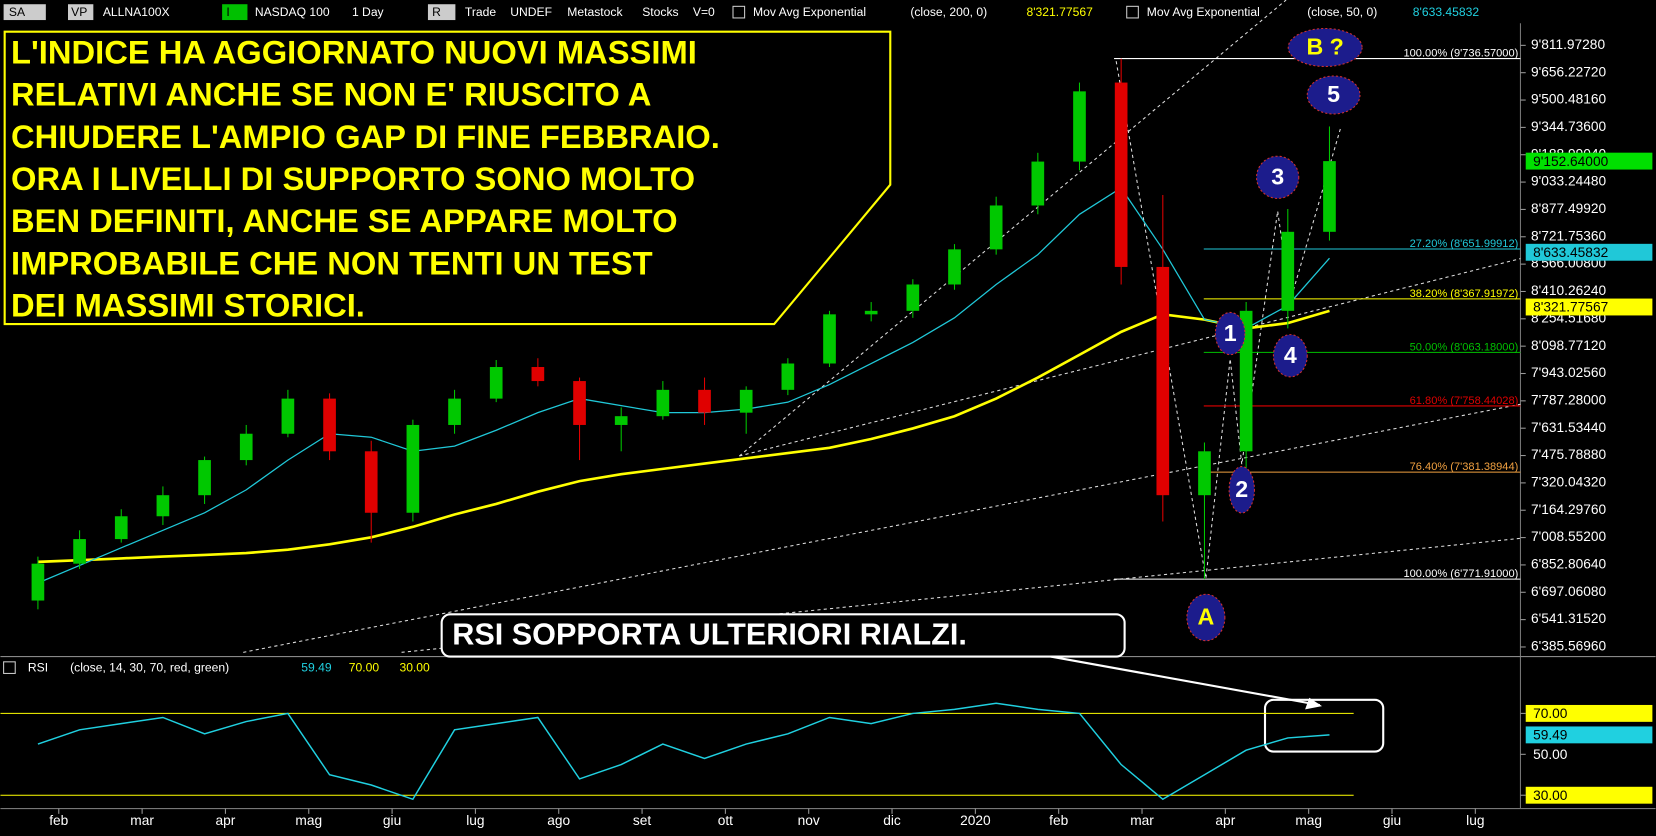 The image size is (1656, 836). Describe the element at coordinates (1464, 347) in the screenshot. I see `fib-label: 50.00% (8'063.18000)` at that location.